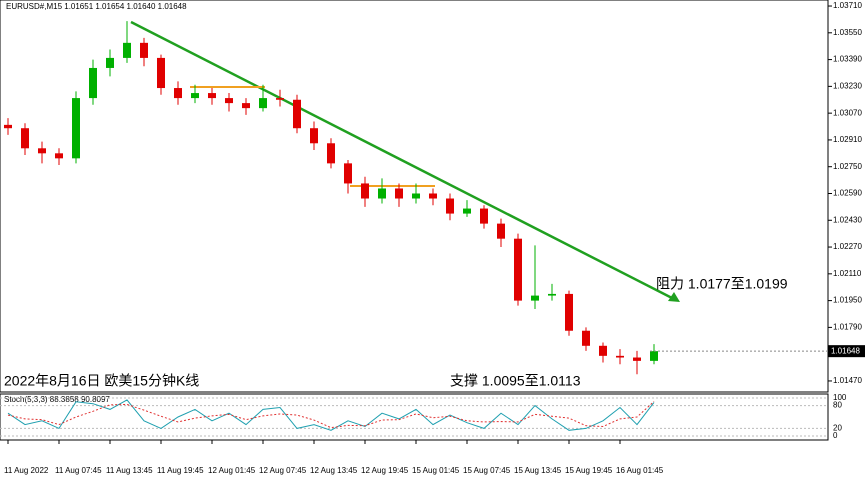 The height and width of the screenshot is (480, 865). I want to click on annotation: 阻力 1.0177至1.0199, so click(722, 284).